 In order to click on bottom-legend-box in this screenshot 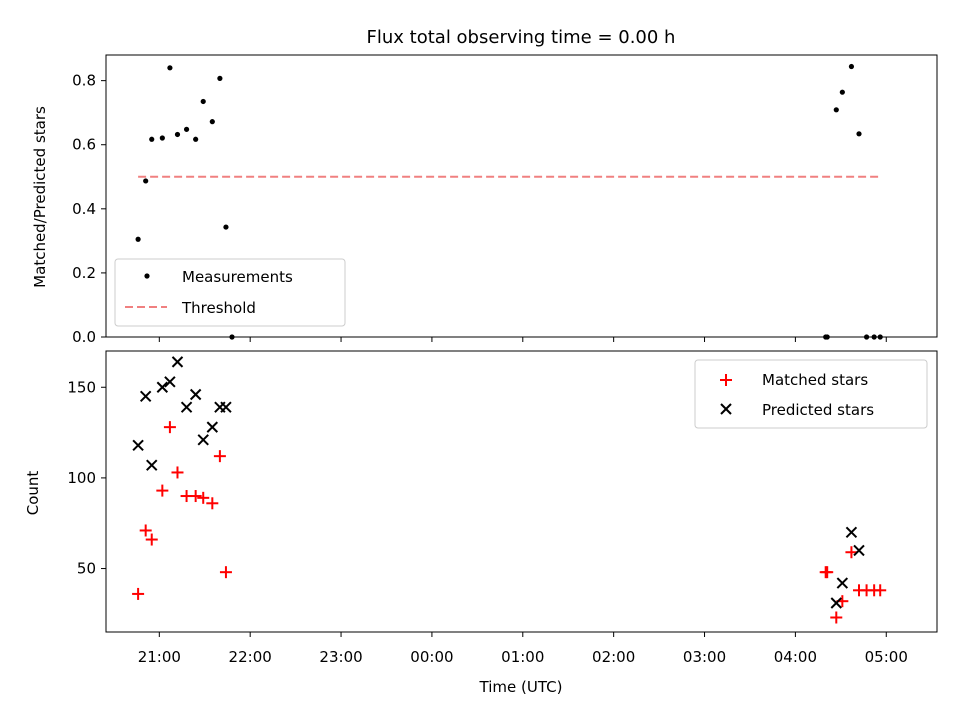, I will do `click(811, 394)`.